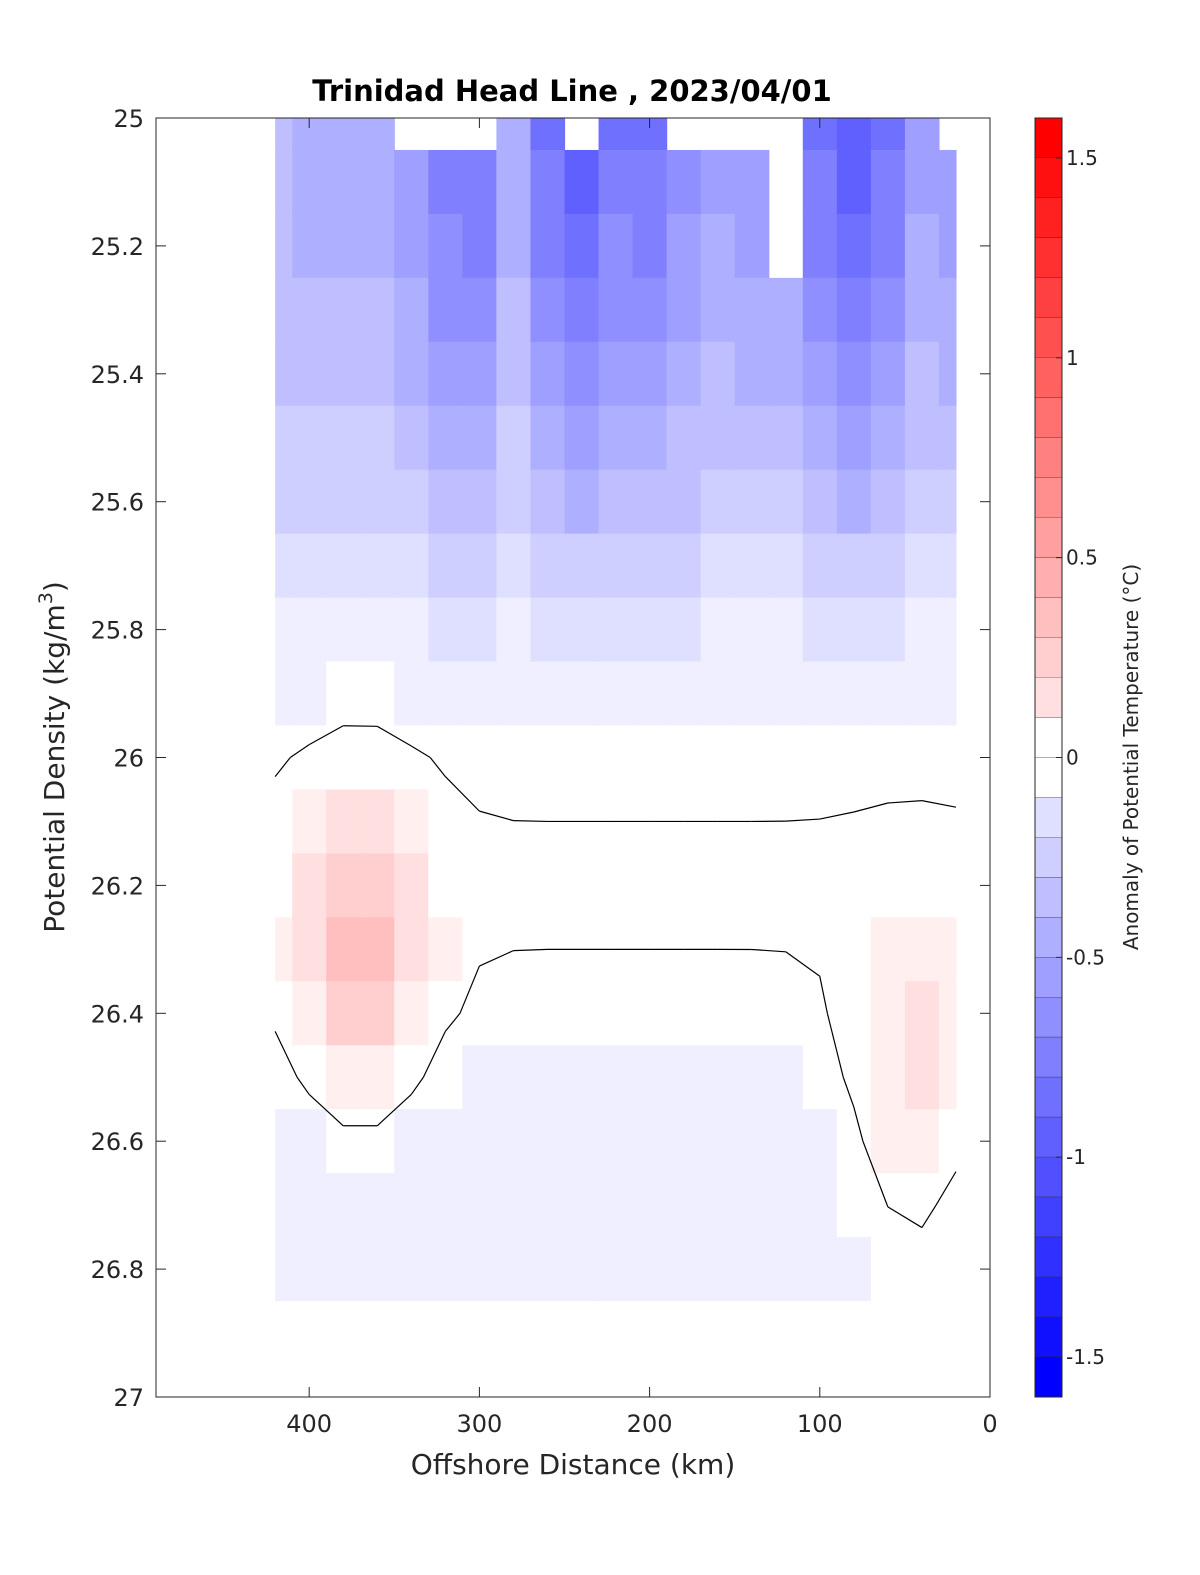  I want to click on y-tick-label: 27, so click(128, 1398).